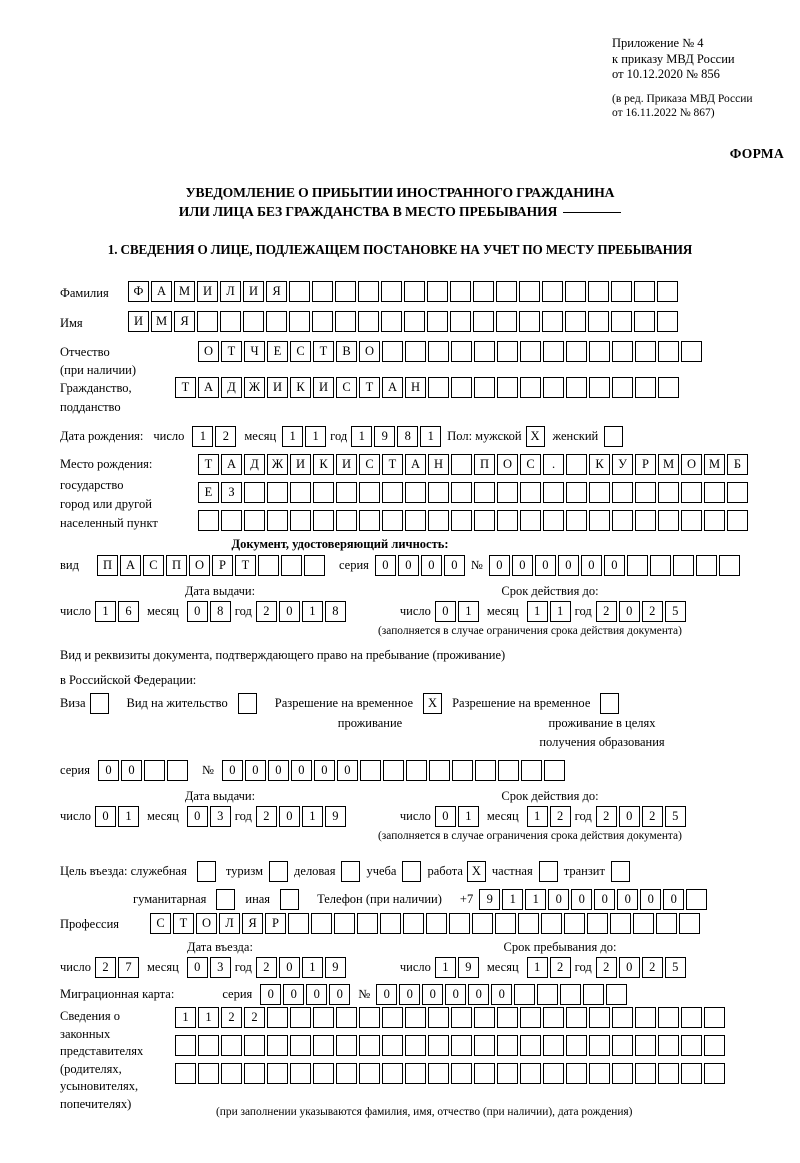  I want to click on form-cell: З, so click(231, 492).